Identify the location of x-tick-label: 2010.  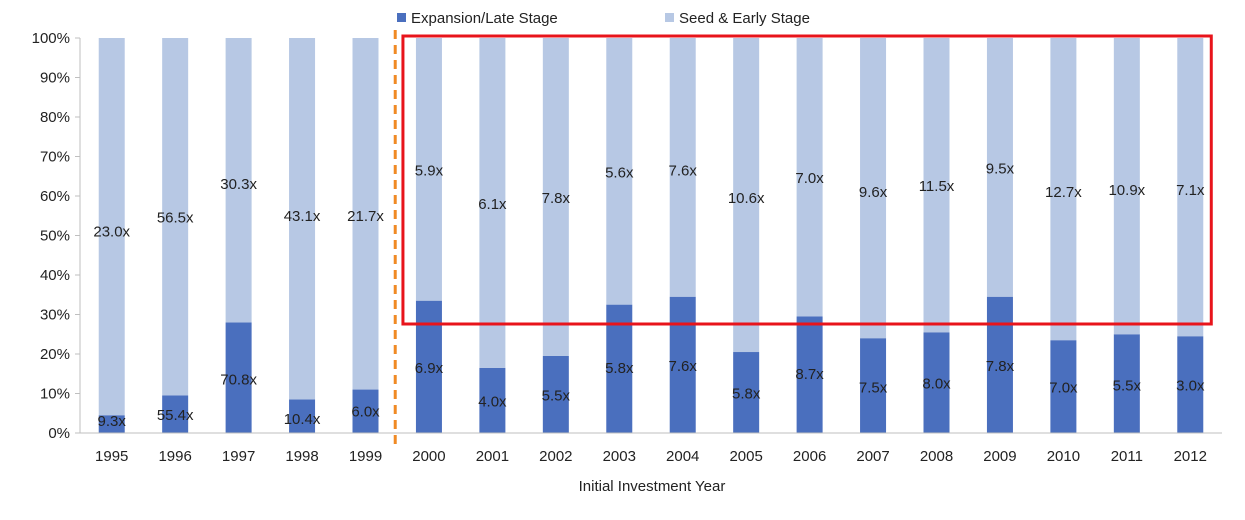
(1063, 456).